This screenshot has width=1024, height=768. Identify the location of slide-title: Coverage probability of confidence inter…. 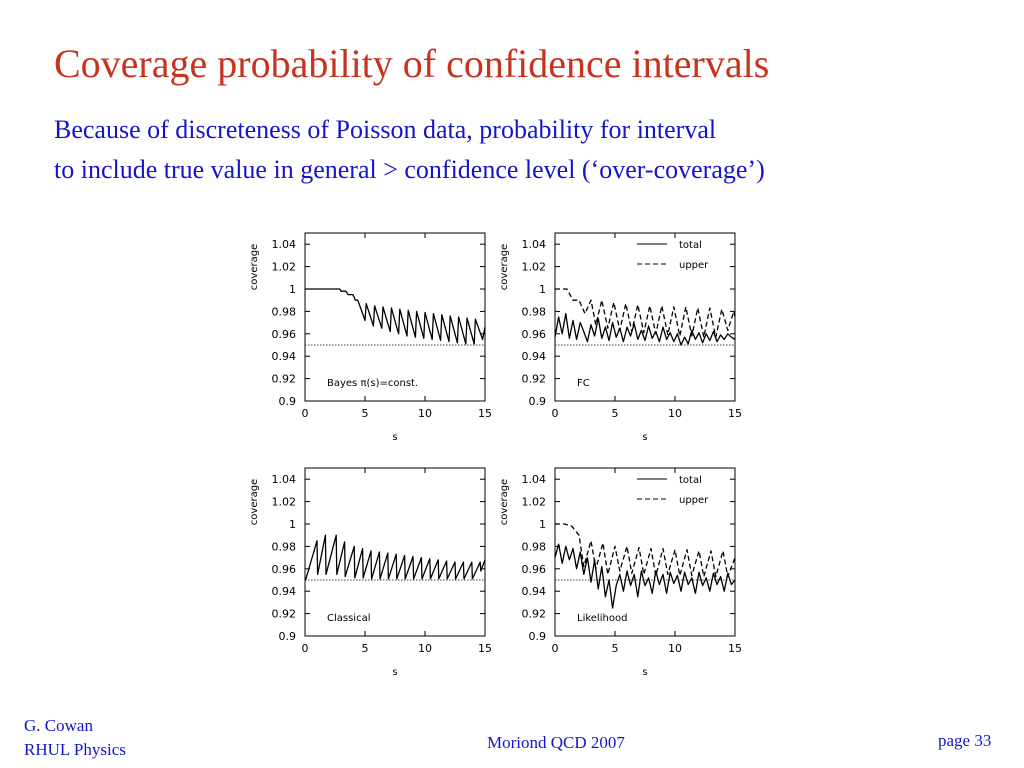
(412, 63).